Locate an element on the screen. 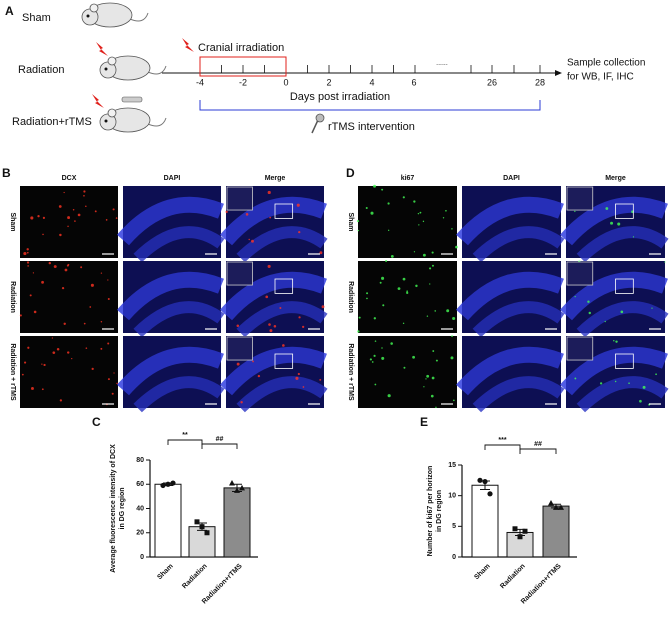  bar is located at coordinates (485, 521).